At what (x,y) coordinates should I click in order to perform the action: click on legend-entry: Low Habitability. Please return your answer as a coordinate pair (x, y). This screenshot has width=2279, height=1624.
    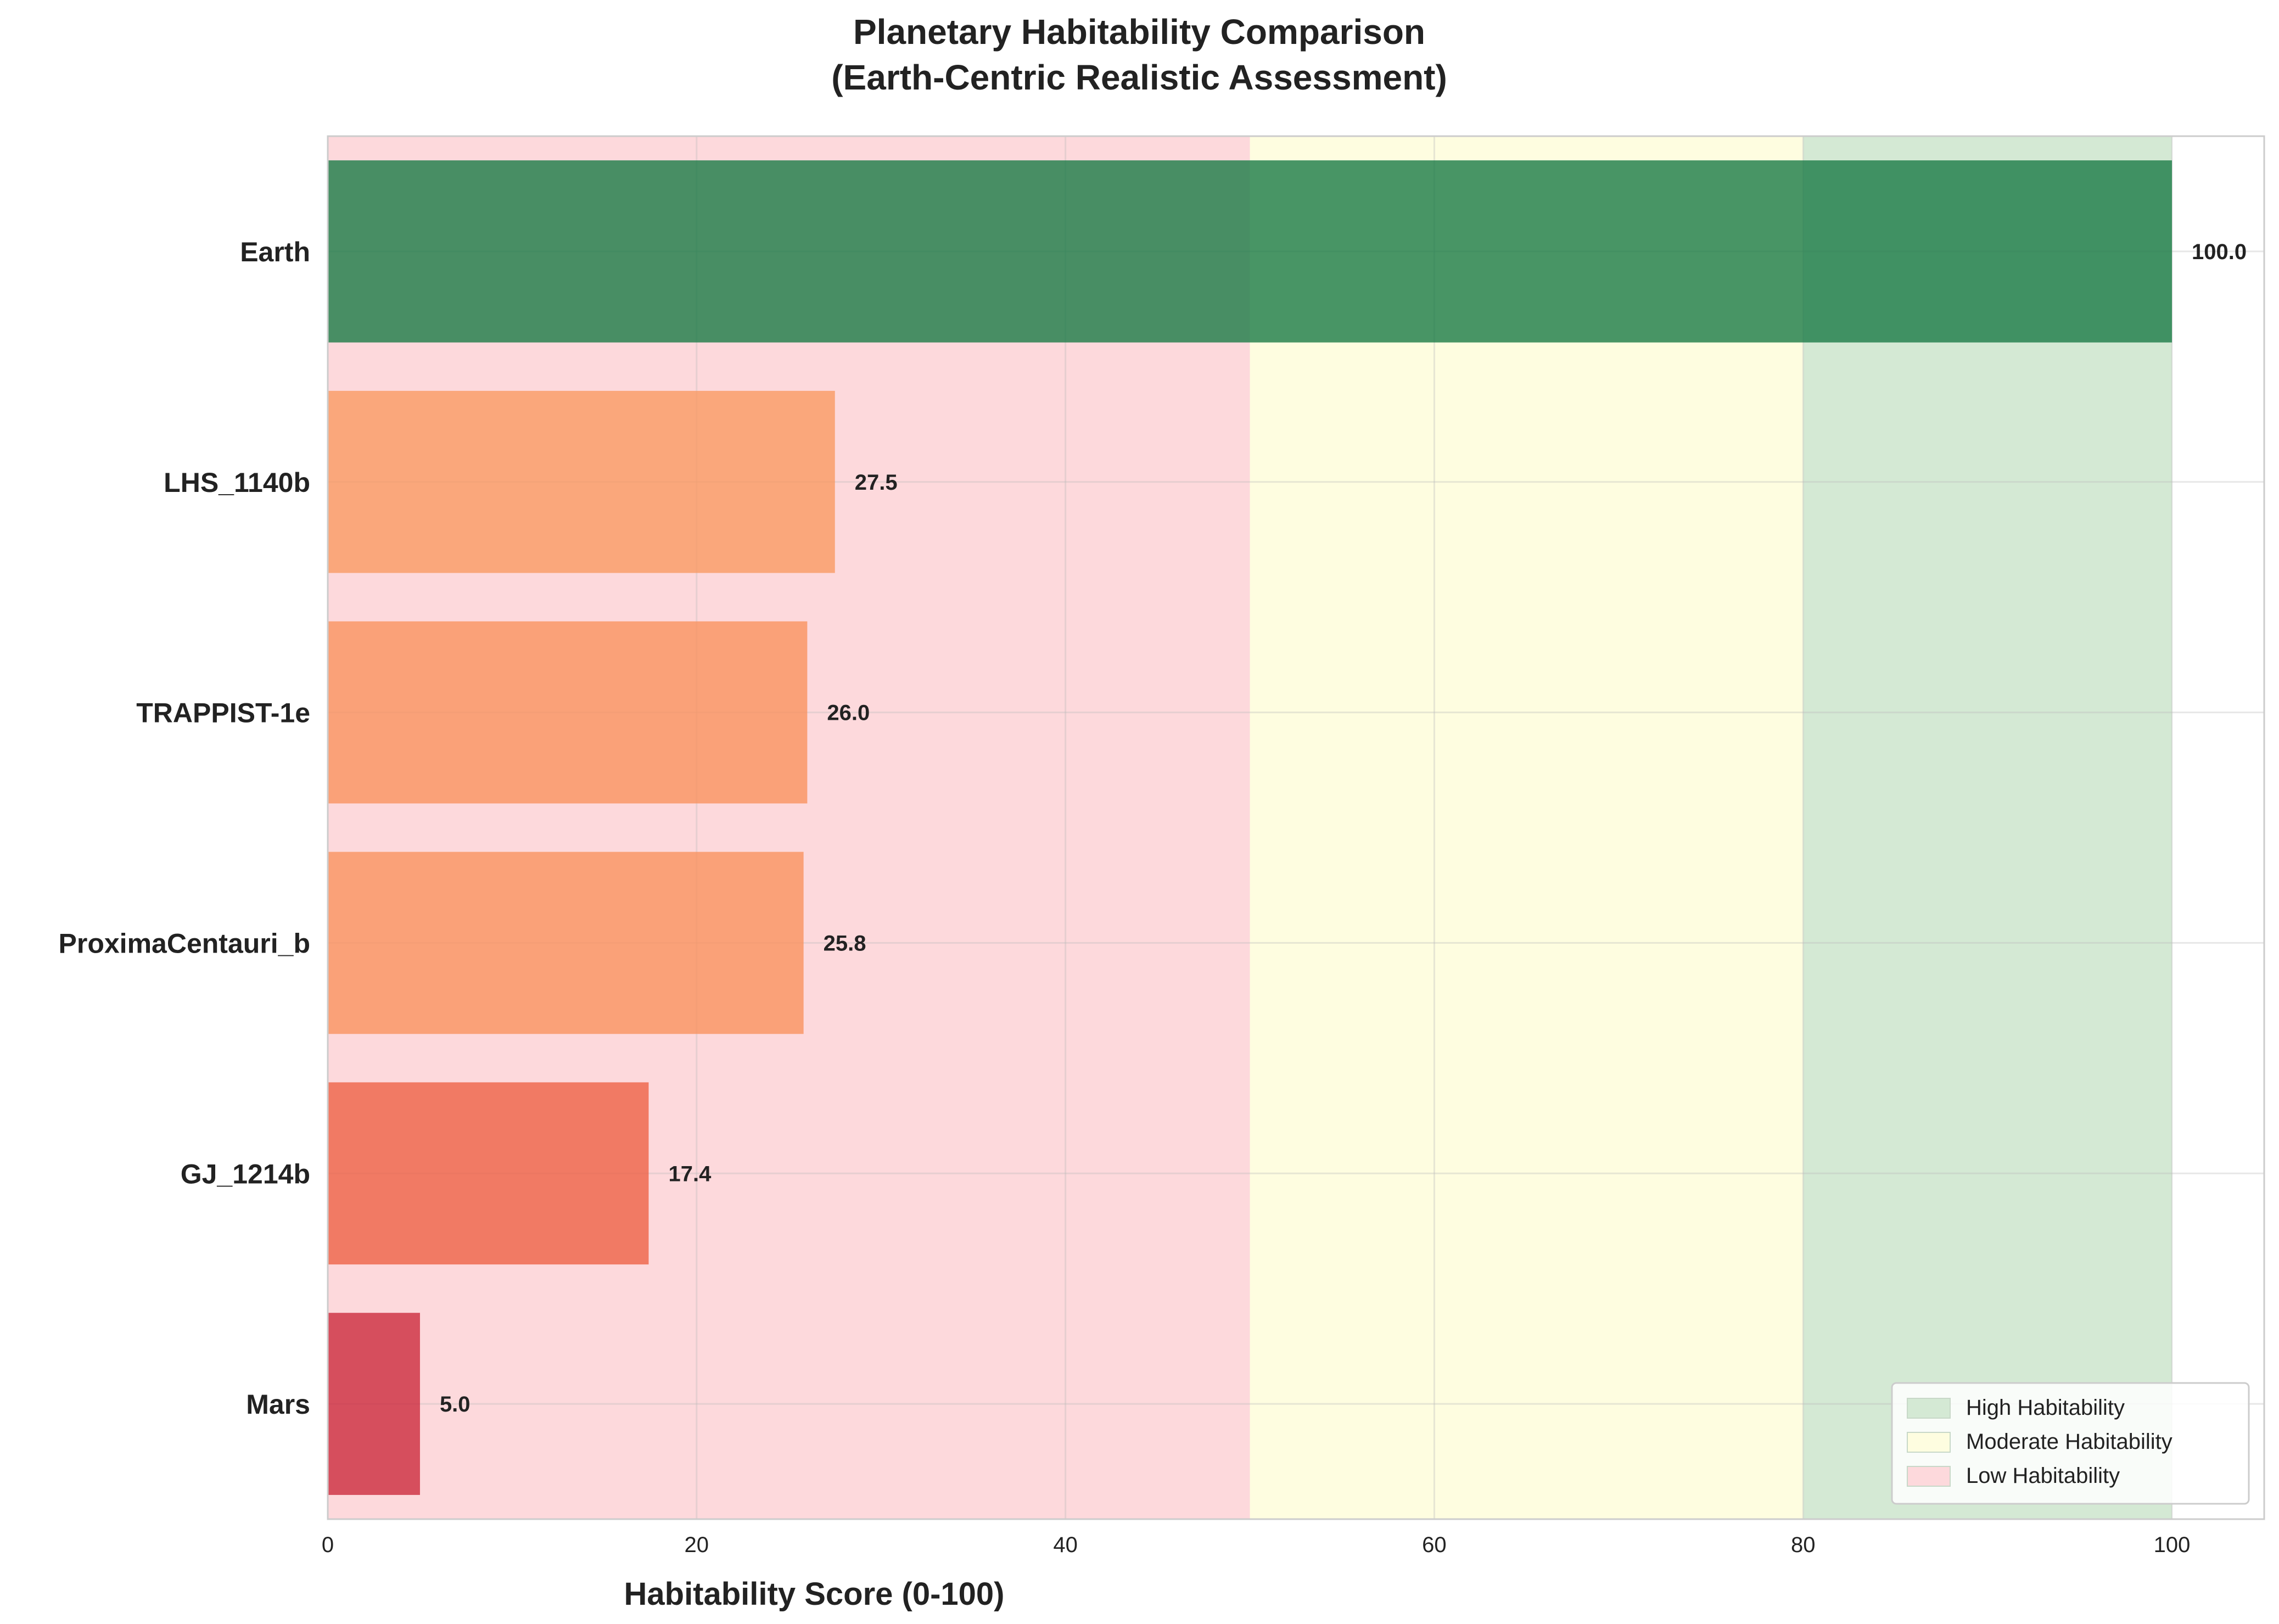
    Looking at the image, I should click on (2043, 1476).